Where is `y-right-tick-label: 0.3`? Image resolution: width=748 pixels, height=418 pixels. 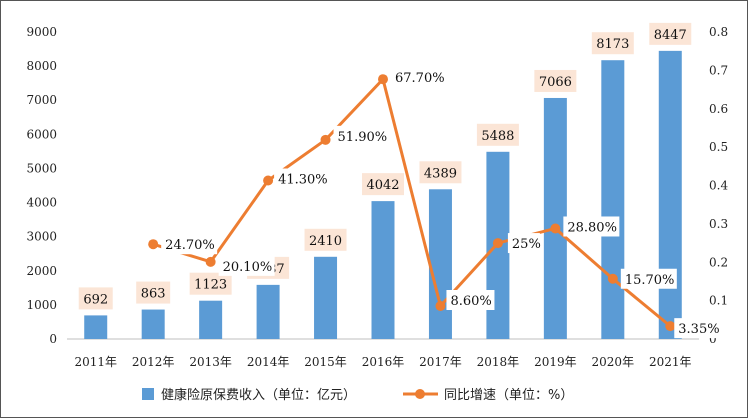 y-right-tick-label: 0.3 is located at coordinates (718, 224).